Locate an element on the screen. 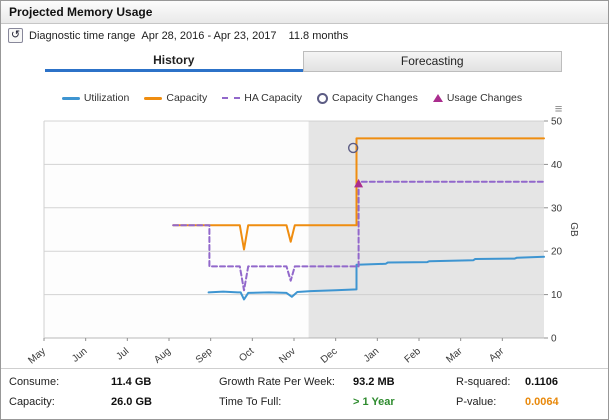  tab-history: History is located at coordinates (174, 61).